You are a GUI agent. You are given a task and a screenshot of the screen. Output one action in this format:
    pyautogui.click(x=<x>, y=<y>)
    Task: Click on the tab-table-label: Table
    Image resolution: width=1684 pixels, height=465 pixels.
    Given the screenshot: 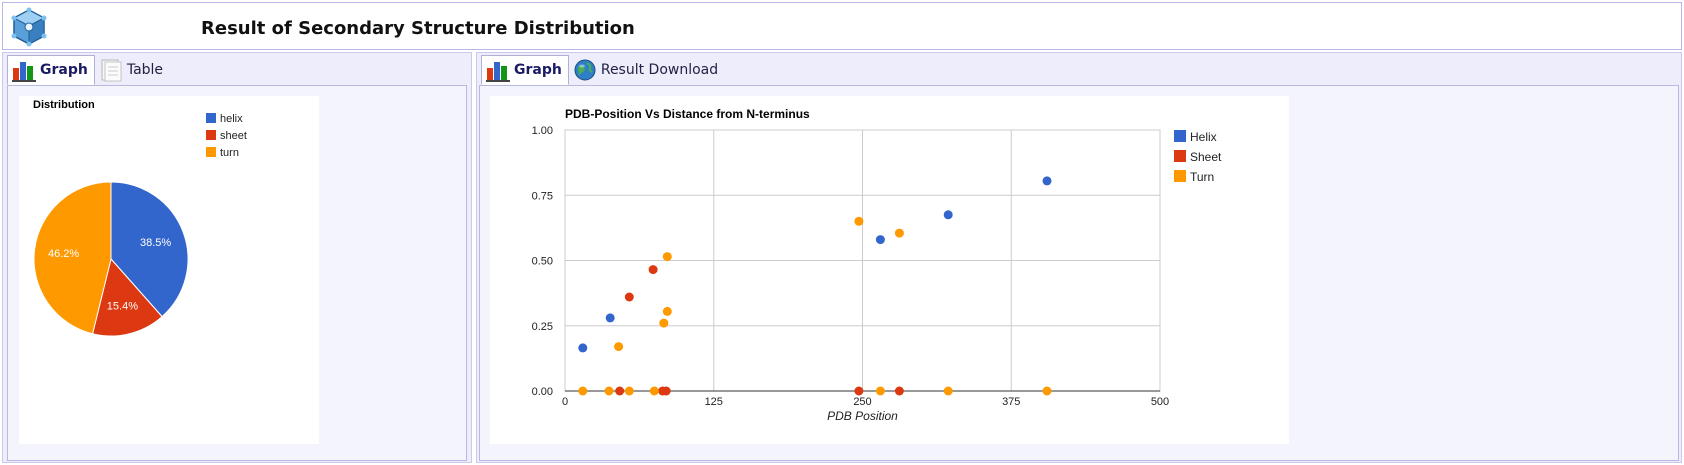 What is the action you would take?
    pyautogui.click(x=145, y=70)
    